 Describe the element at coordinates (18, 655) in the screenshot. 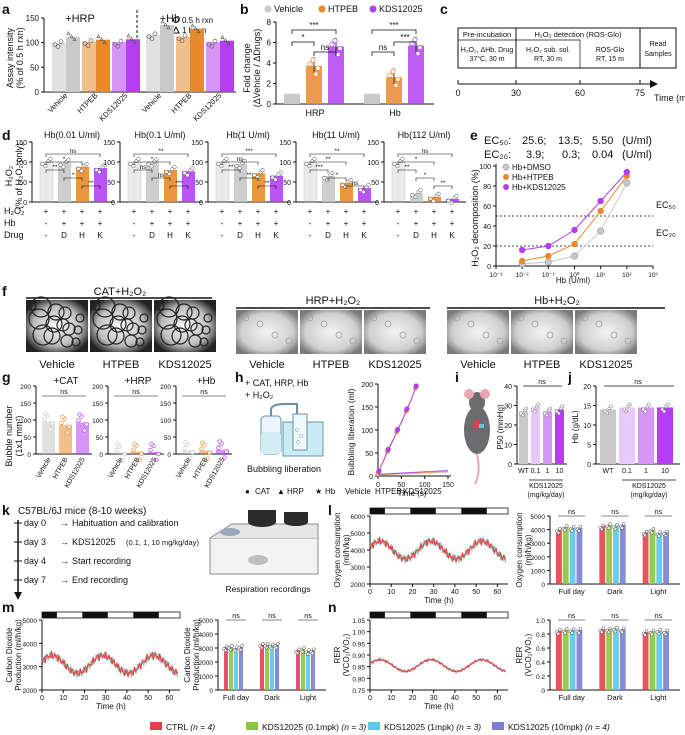

I see `svg-text: Production (ml/h/kg)` at that location.